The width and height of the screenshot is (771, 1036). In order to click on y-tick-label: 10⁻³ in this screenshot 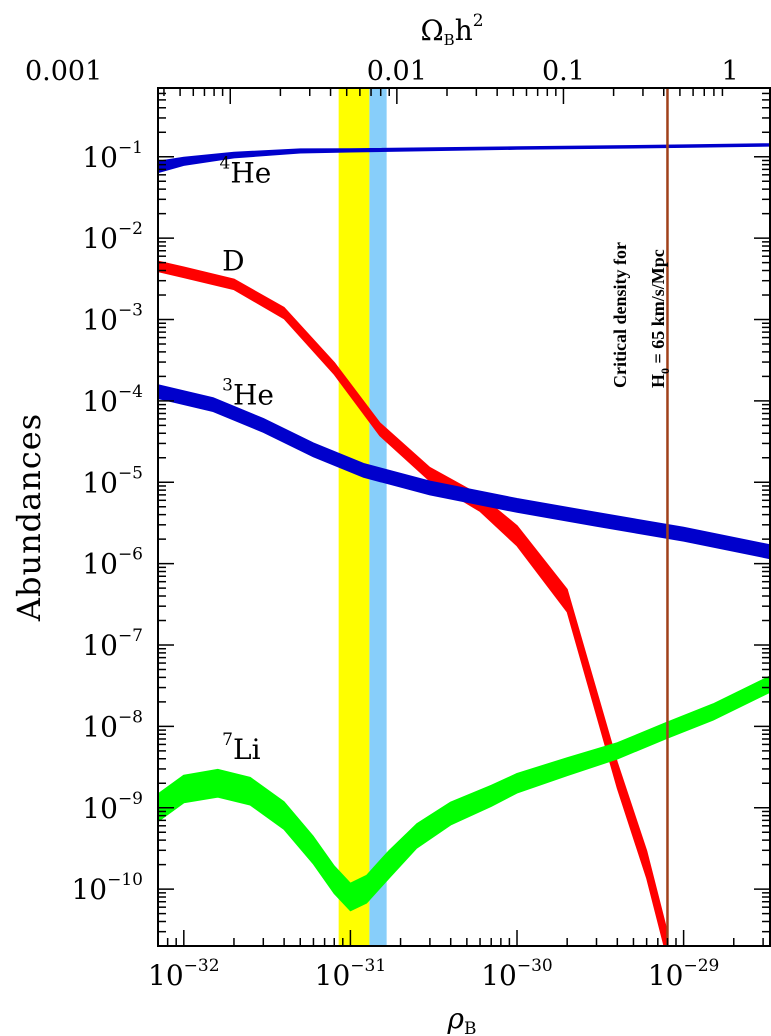, I will do `click(112, 319)`.